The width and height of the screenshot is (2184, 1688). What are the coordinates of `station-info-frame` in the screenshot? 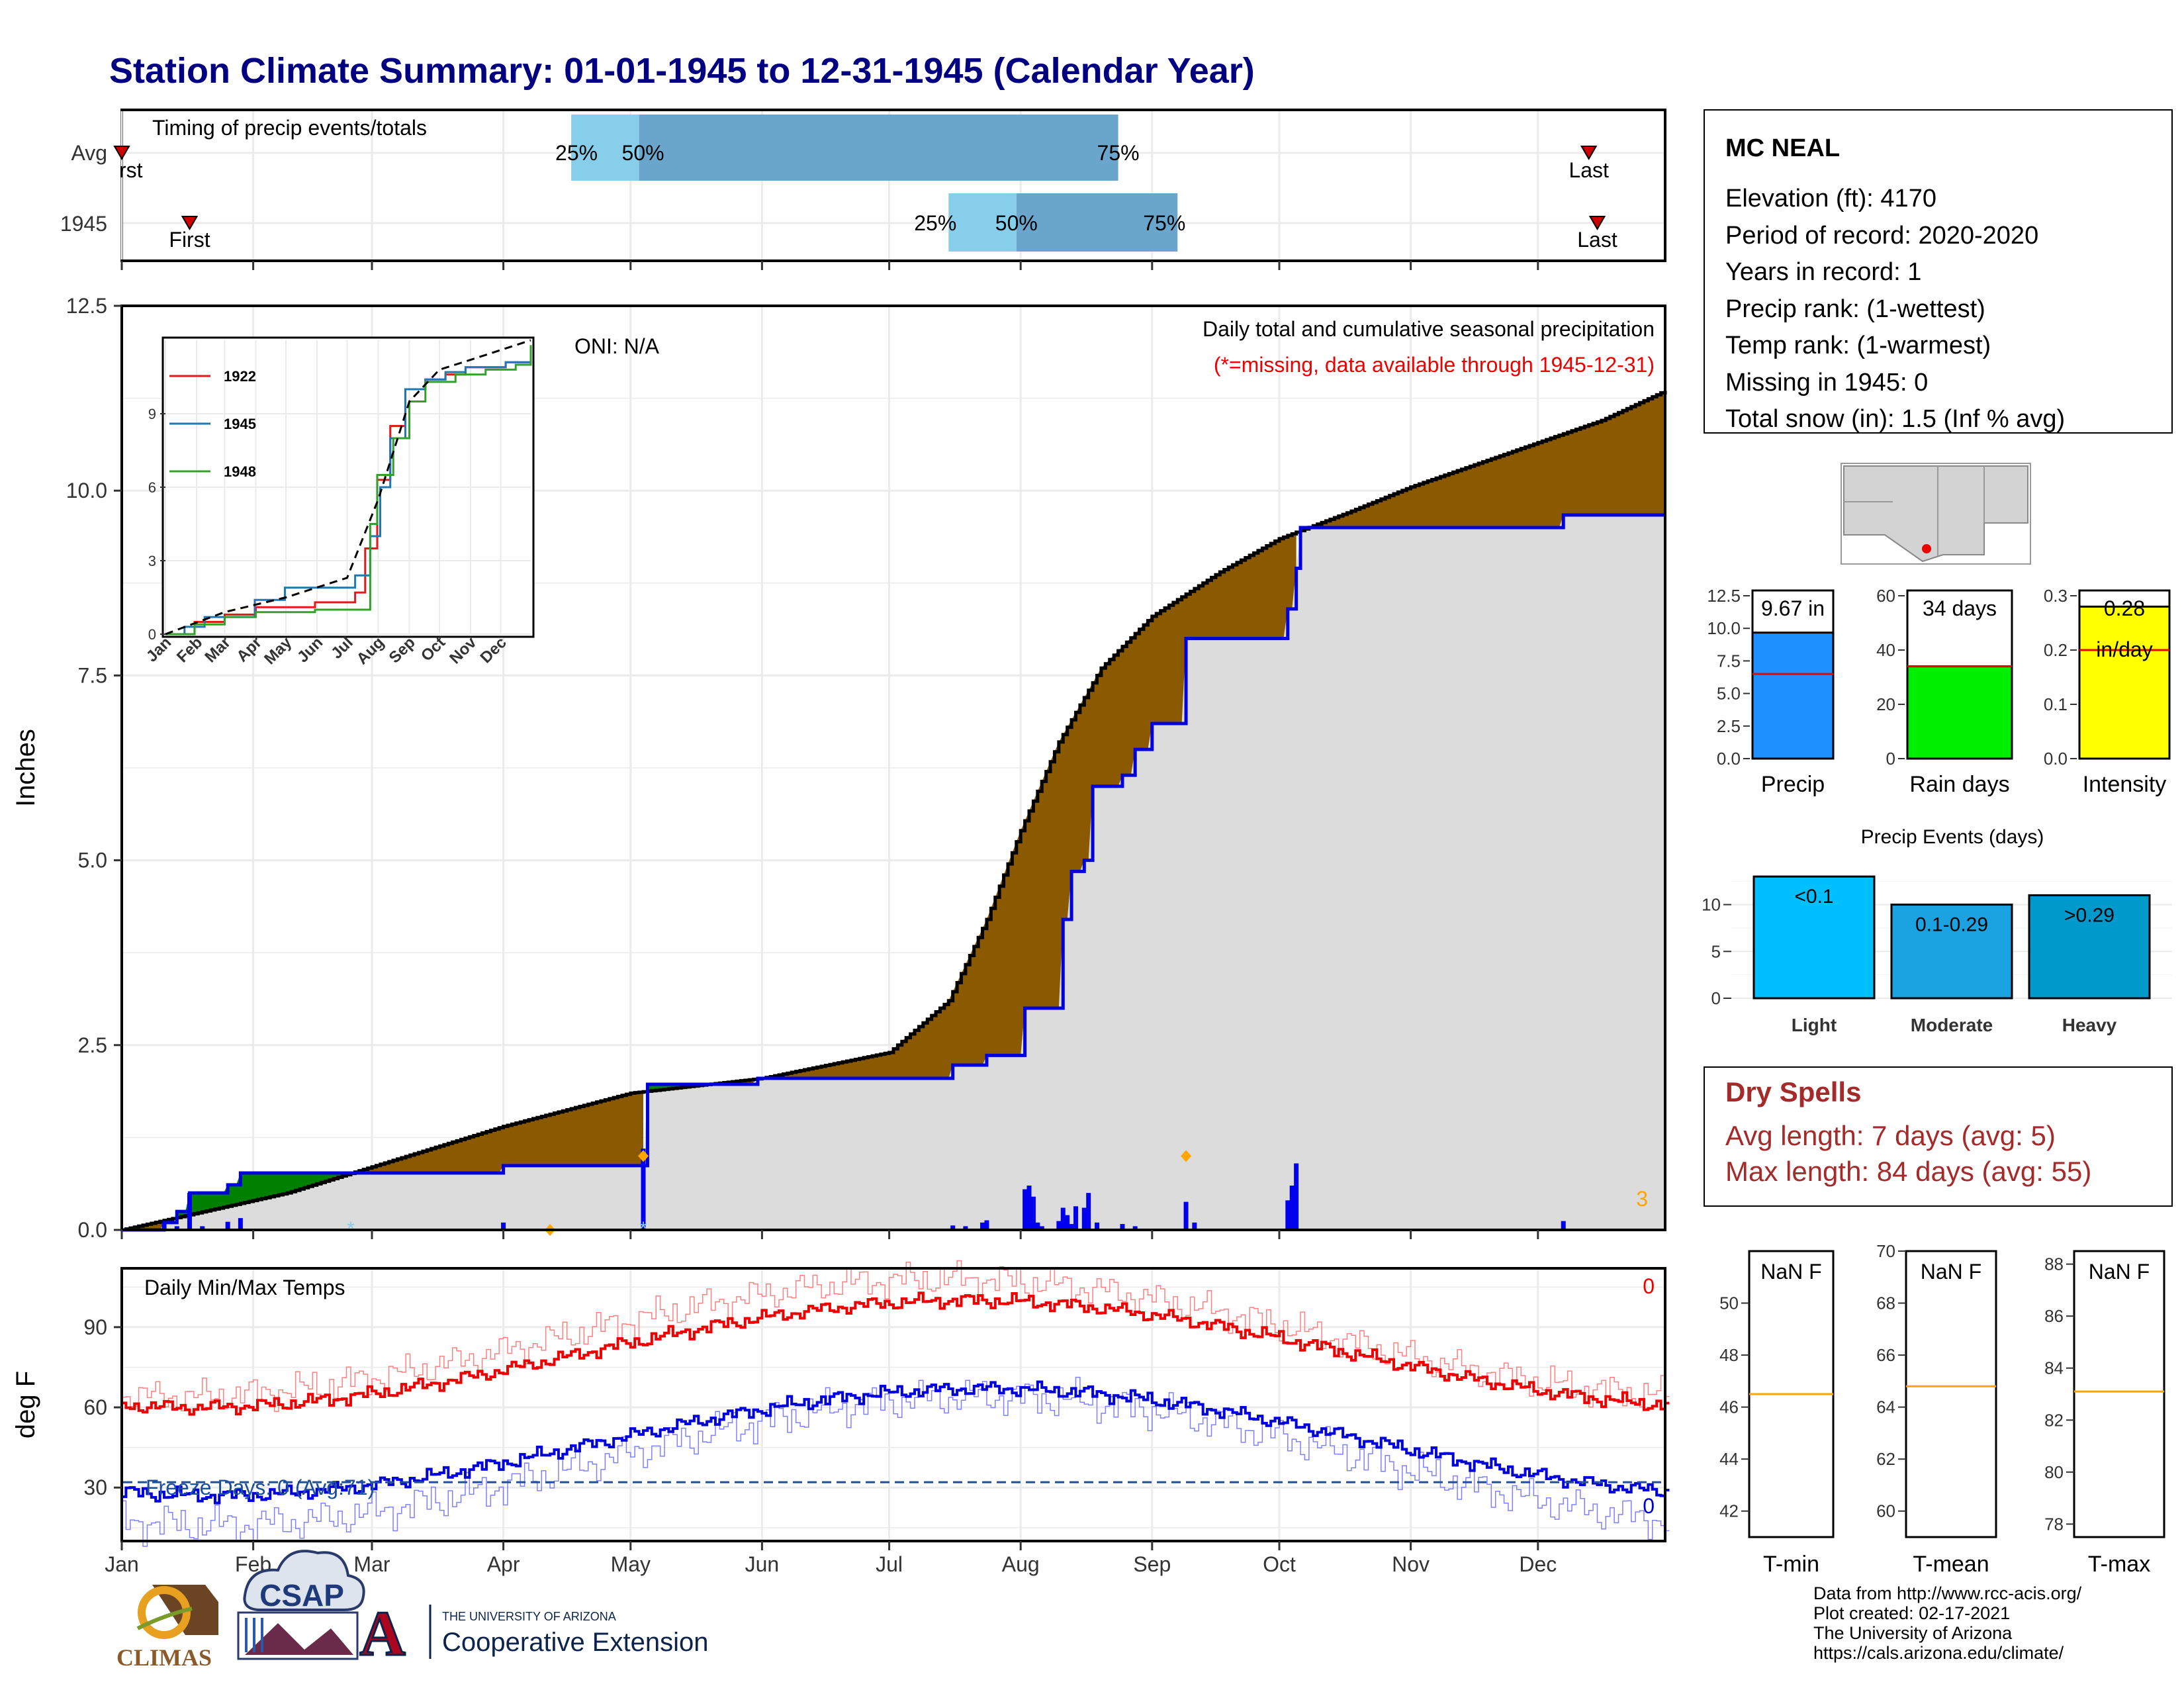 It's located at (1939, 271).